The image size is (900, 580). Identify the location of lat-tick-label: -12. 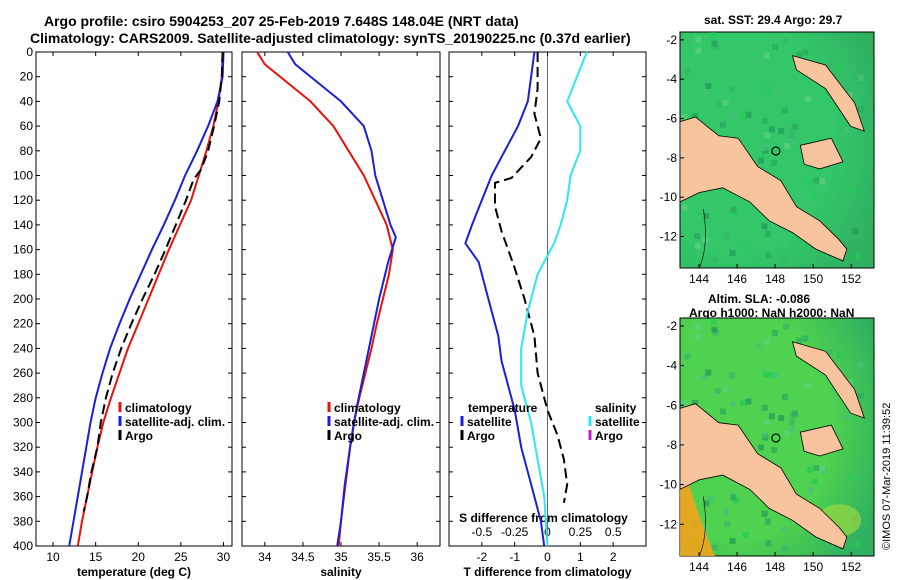
(669, 524).